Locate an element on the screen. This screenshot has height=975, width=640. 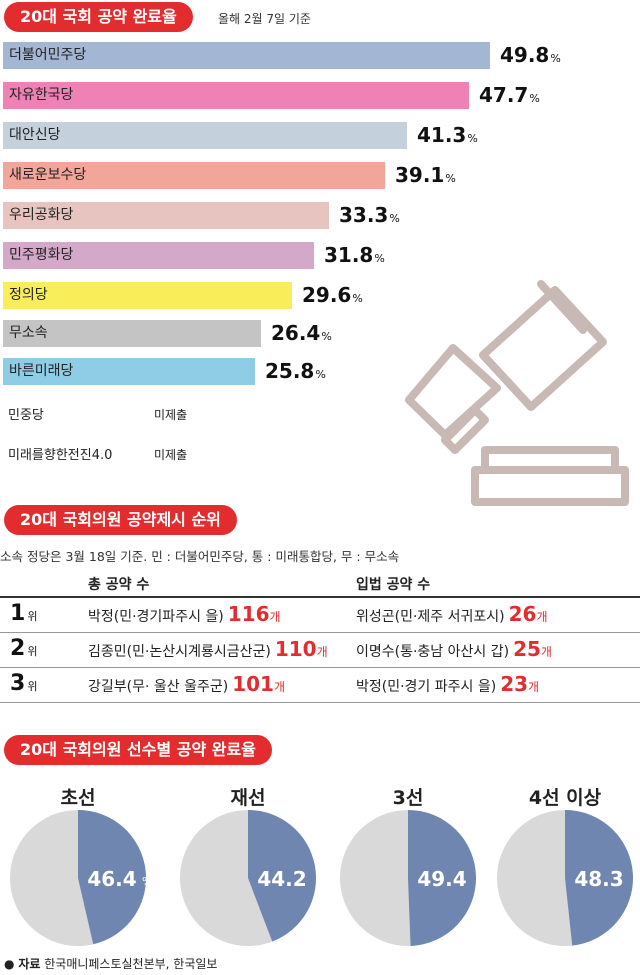
legis-pledge-cell: 이명수(통·충남 아산시 갑) 25개 is located at coordinates (454, 649).